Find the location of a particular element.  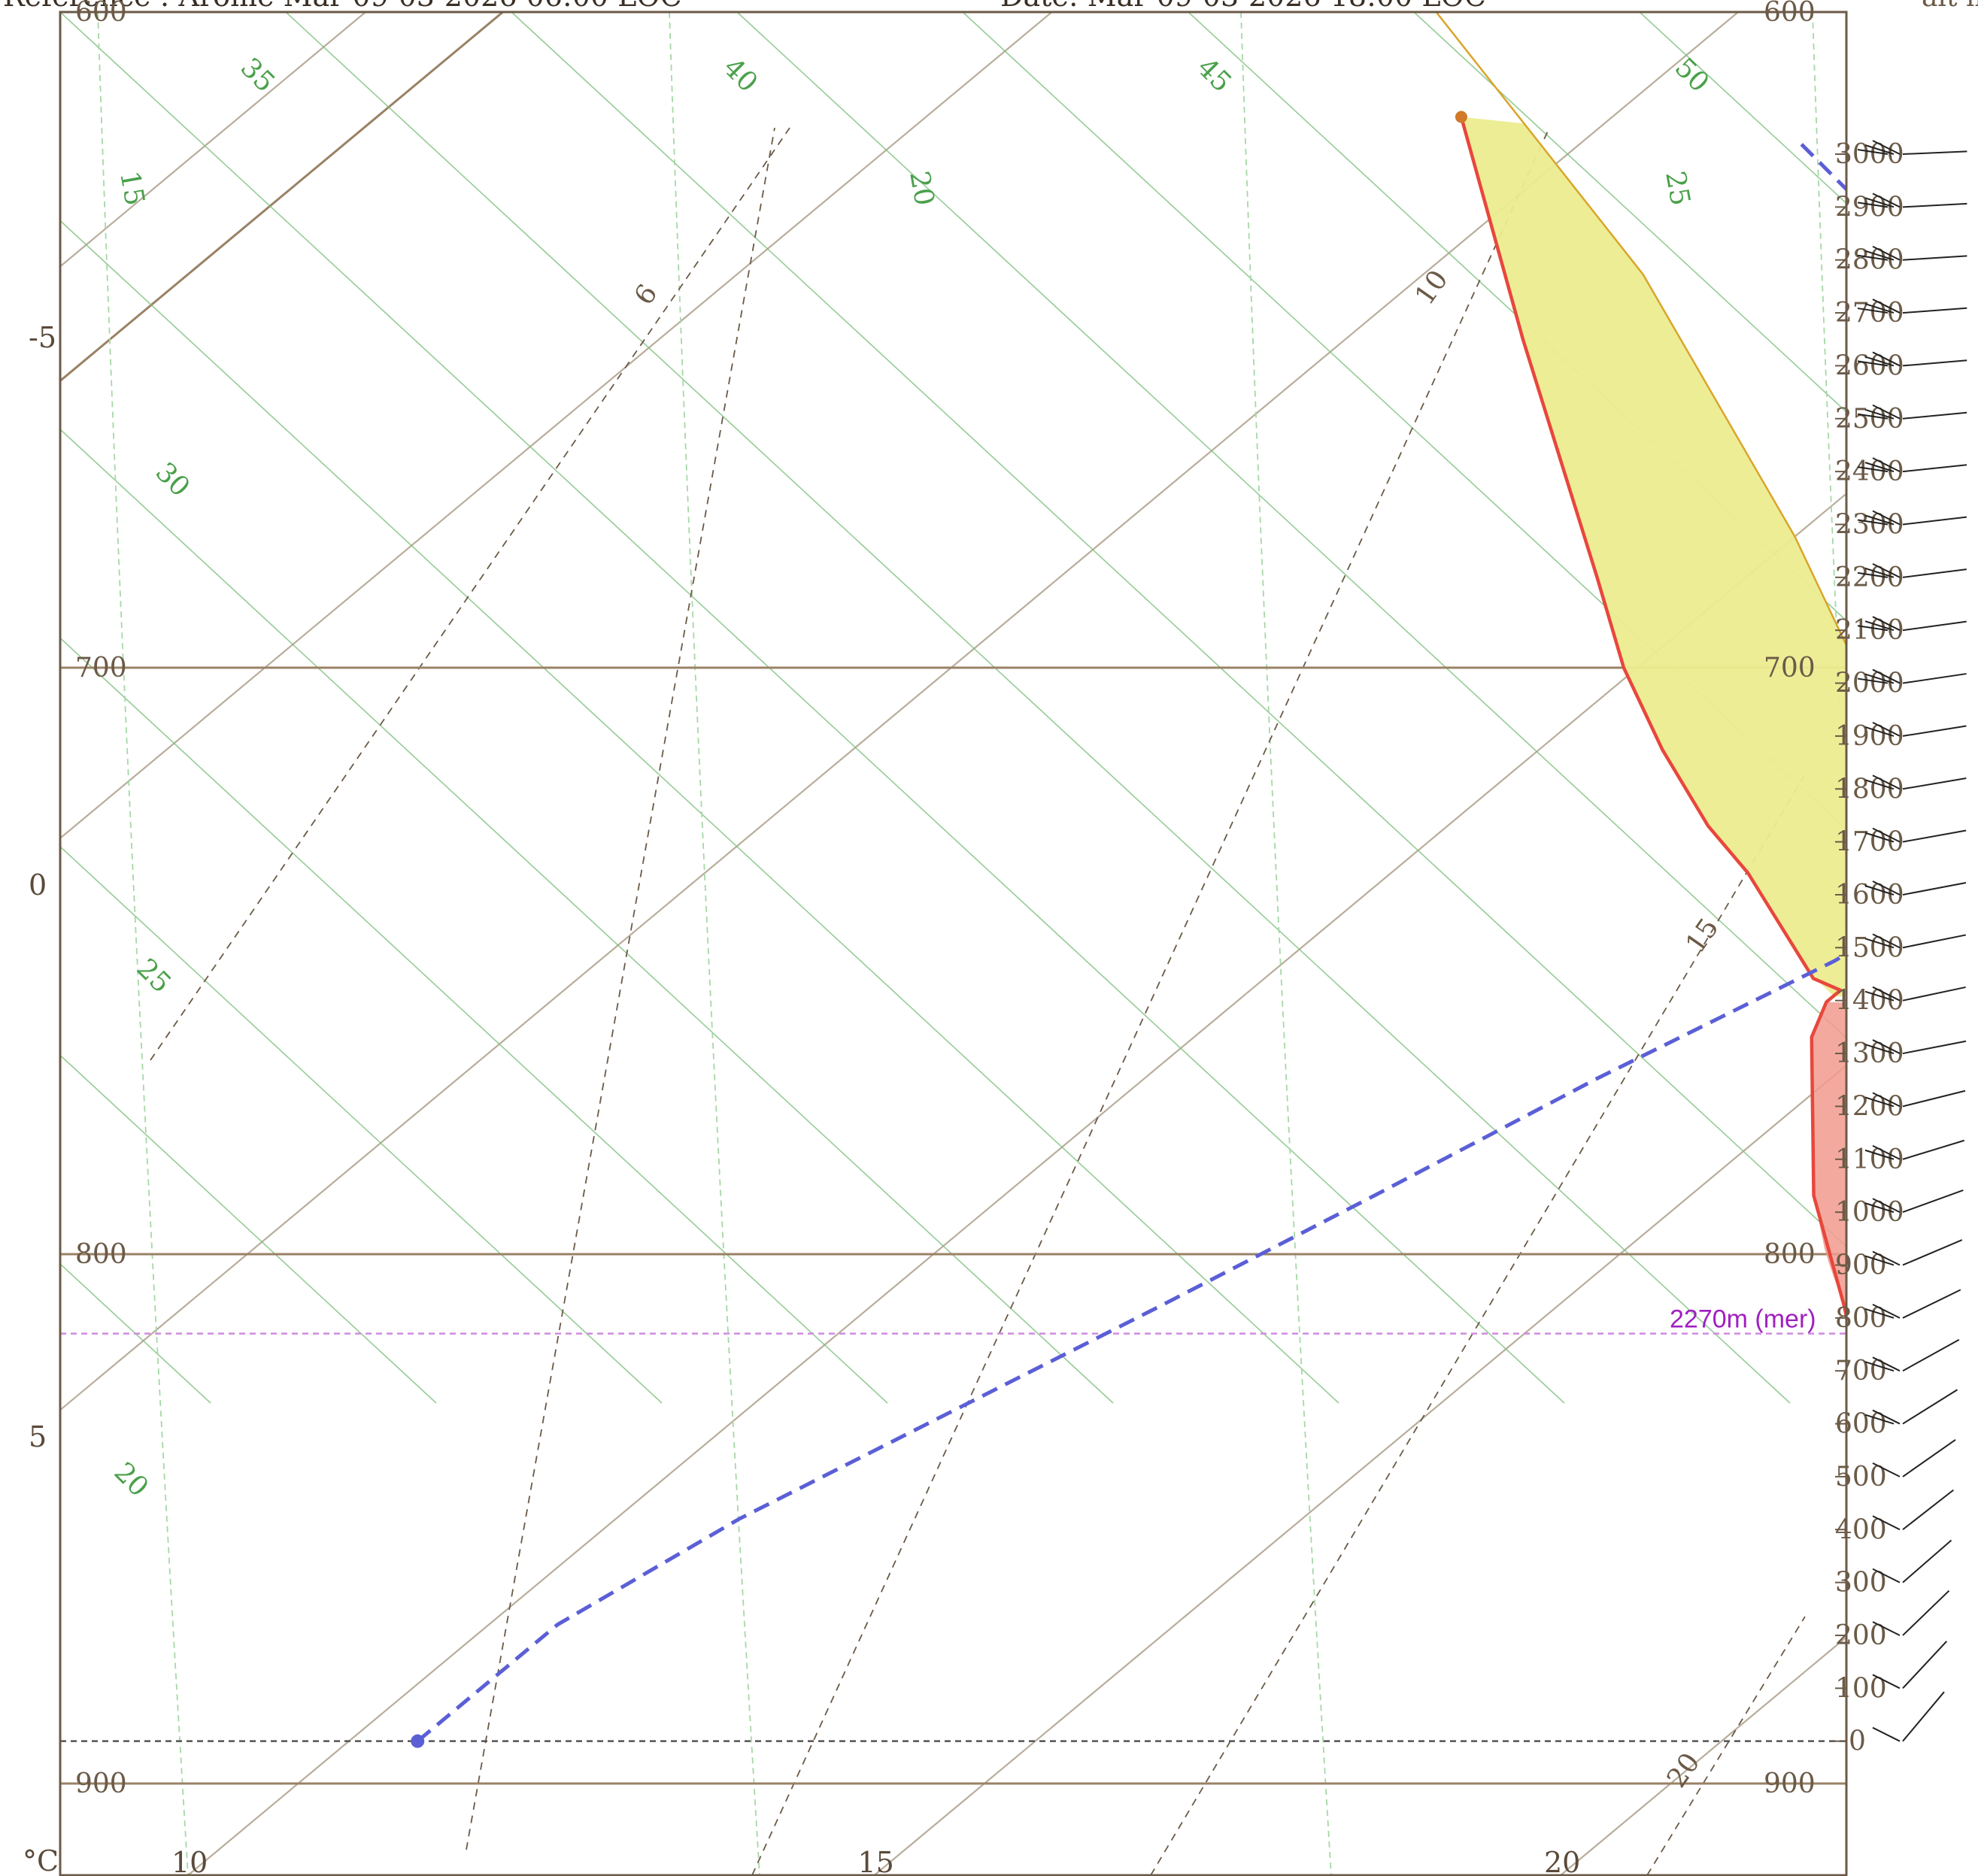

altitude-label: 500 is located at coordinates (1861, 1477).